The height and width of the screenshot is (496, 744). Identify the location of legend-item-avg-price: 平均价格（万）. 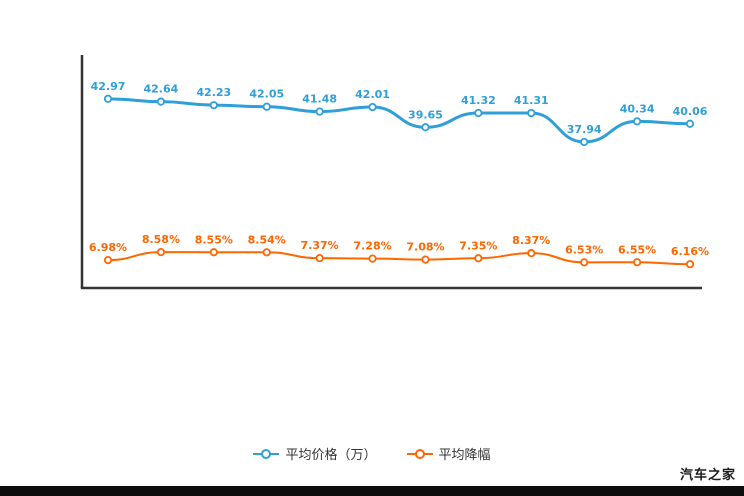
(315, 453).